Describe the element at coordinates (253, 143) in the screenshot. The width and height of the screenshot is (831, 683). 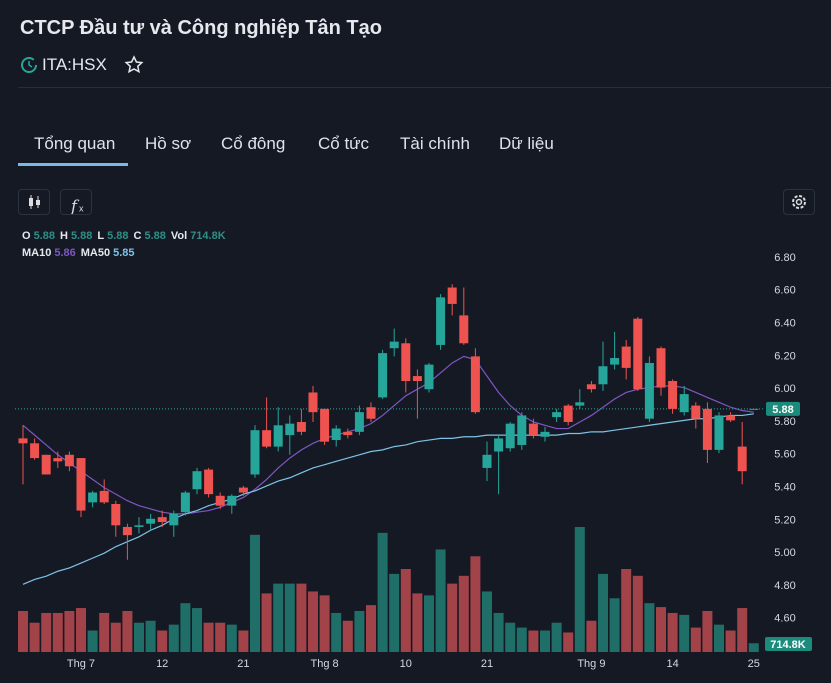
I see `tab: Cổ đông` at that location.